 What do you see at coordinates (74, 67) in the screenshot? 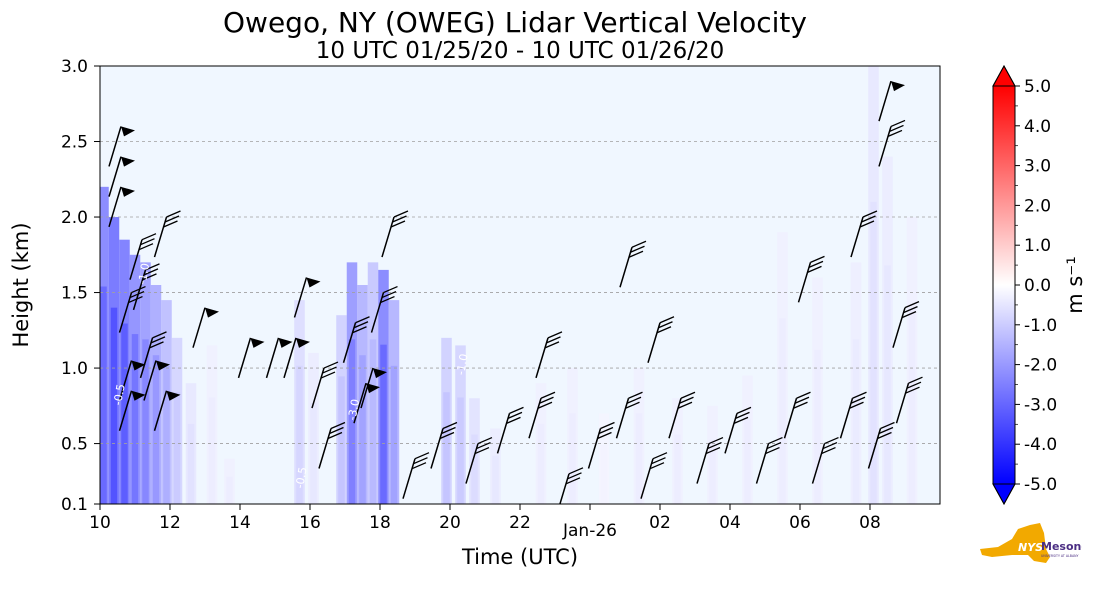
I see `y-tick-label: 3.0` at bounding box center [74, 67].